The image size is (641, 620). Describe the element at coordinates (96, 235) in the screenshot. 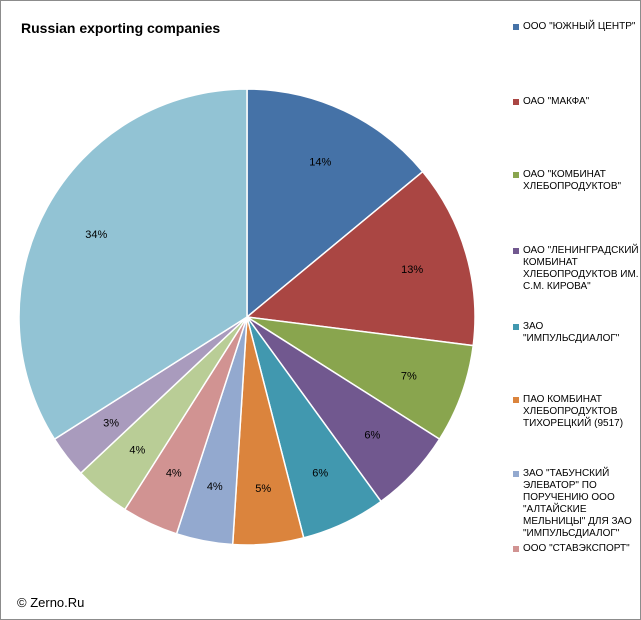

I see `pie-slice-label-11: 34%` at that location.